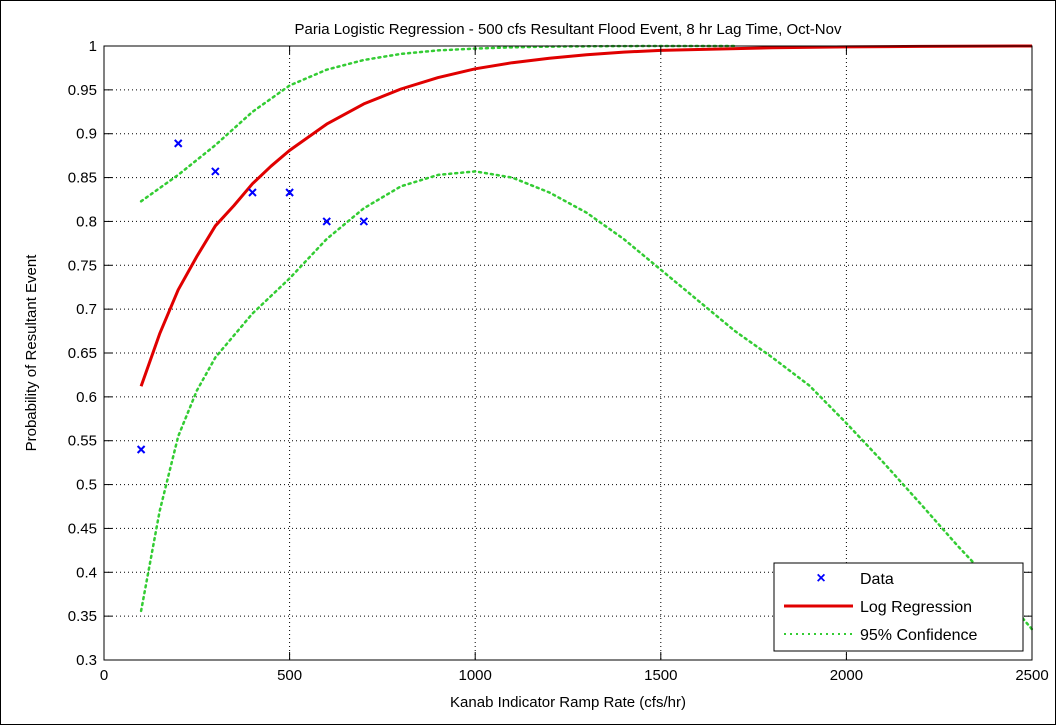 Image resolution: width=1056 pixels, height=725 pixels. I want to click on x-tick-label: 1000, so click(475, 675).